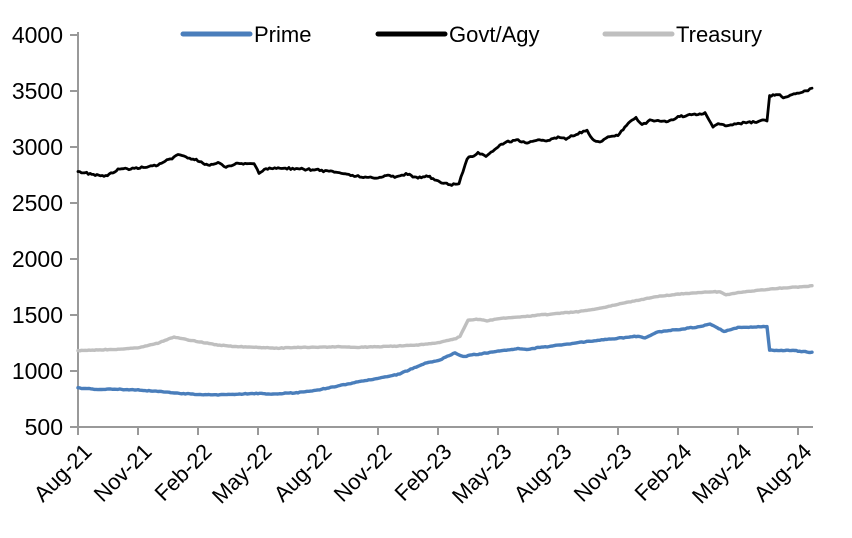  Describe the element at coordinates (44, 427) in the screenshot. I see `y-axis-tick-label: 500` at that location.